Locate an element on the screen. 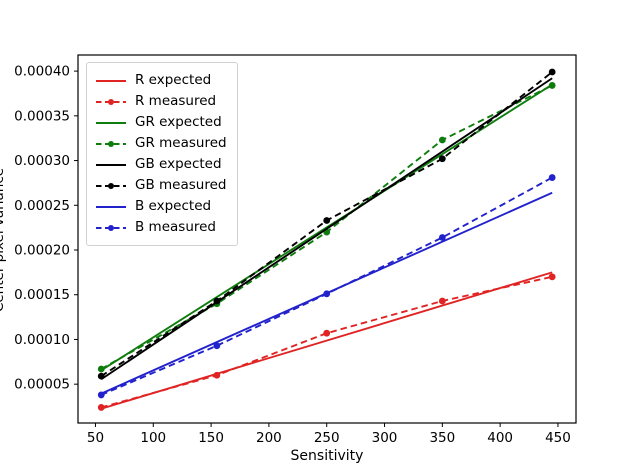 Image resolution: width=634 pixels, height=475 pixels. y-axis-label: Center pixel variance is located at coordinates (3, 240).